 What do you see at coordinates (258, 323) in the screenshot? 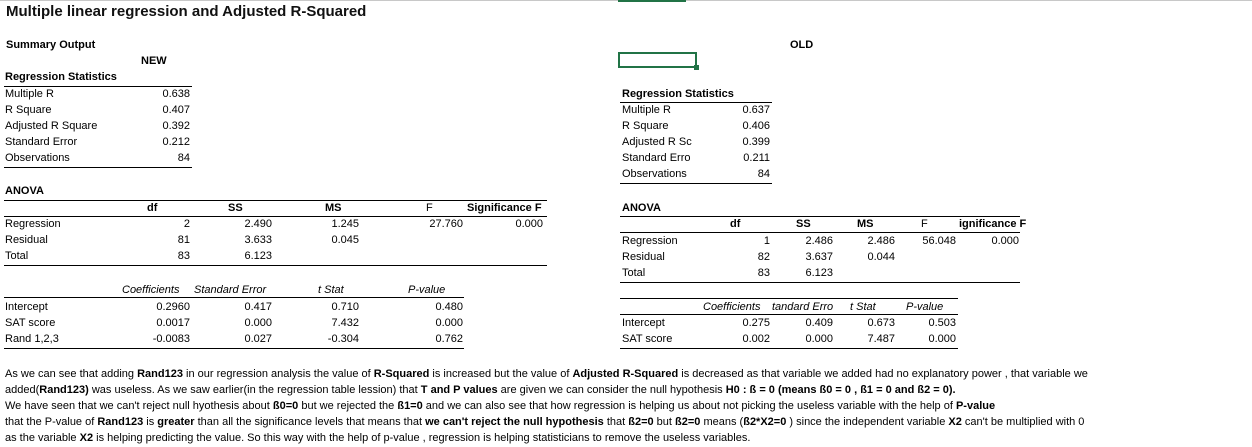
I see `new-coef-se: 0.000` at bounding box center [258, 323].